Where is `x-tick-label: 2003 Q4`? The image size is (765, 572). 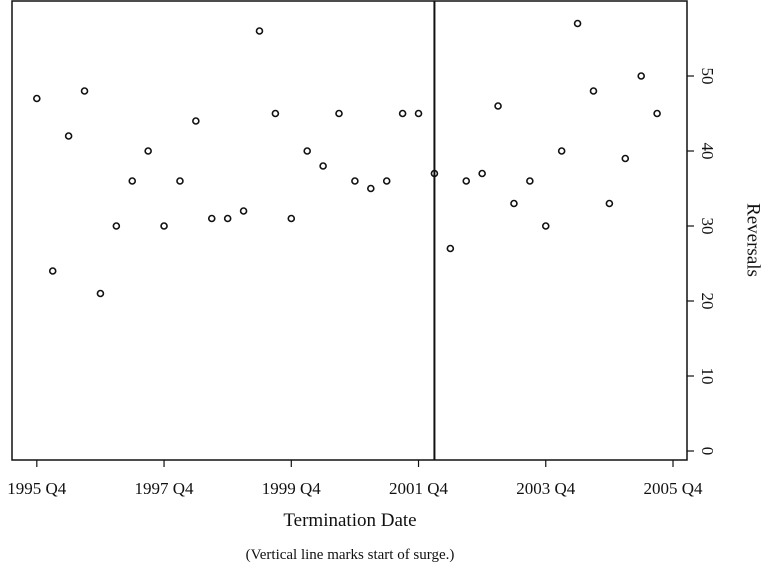
x-tick-label: 2003 Q4 is located at coordinates (546, 488).